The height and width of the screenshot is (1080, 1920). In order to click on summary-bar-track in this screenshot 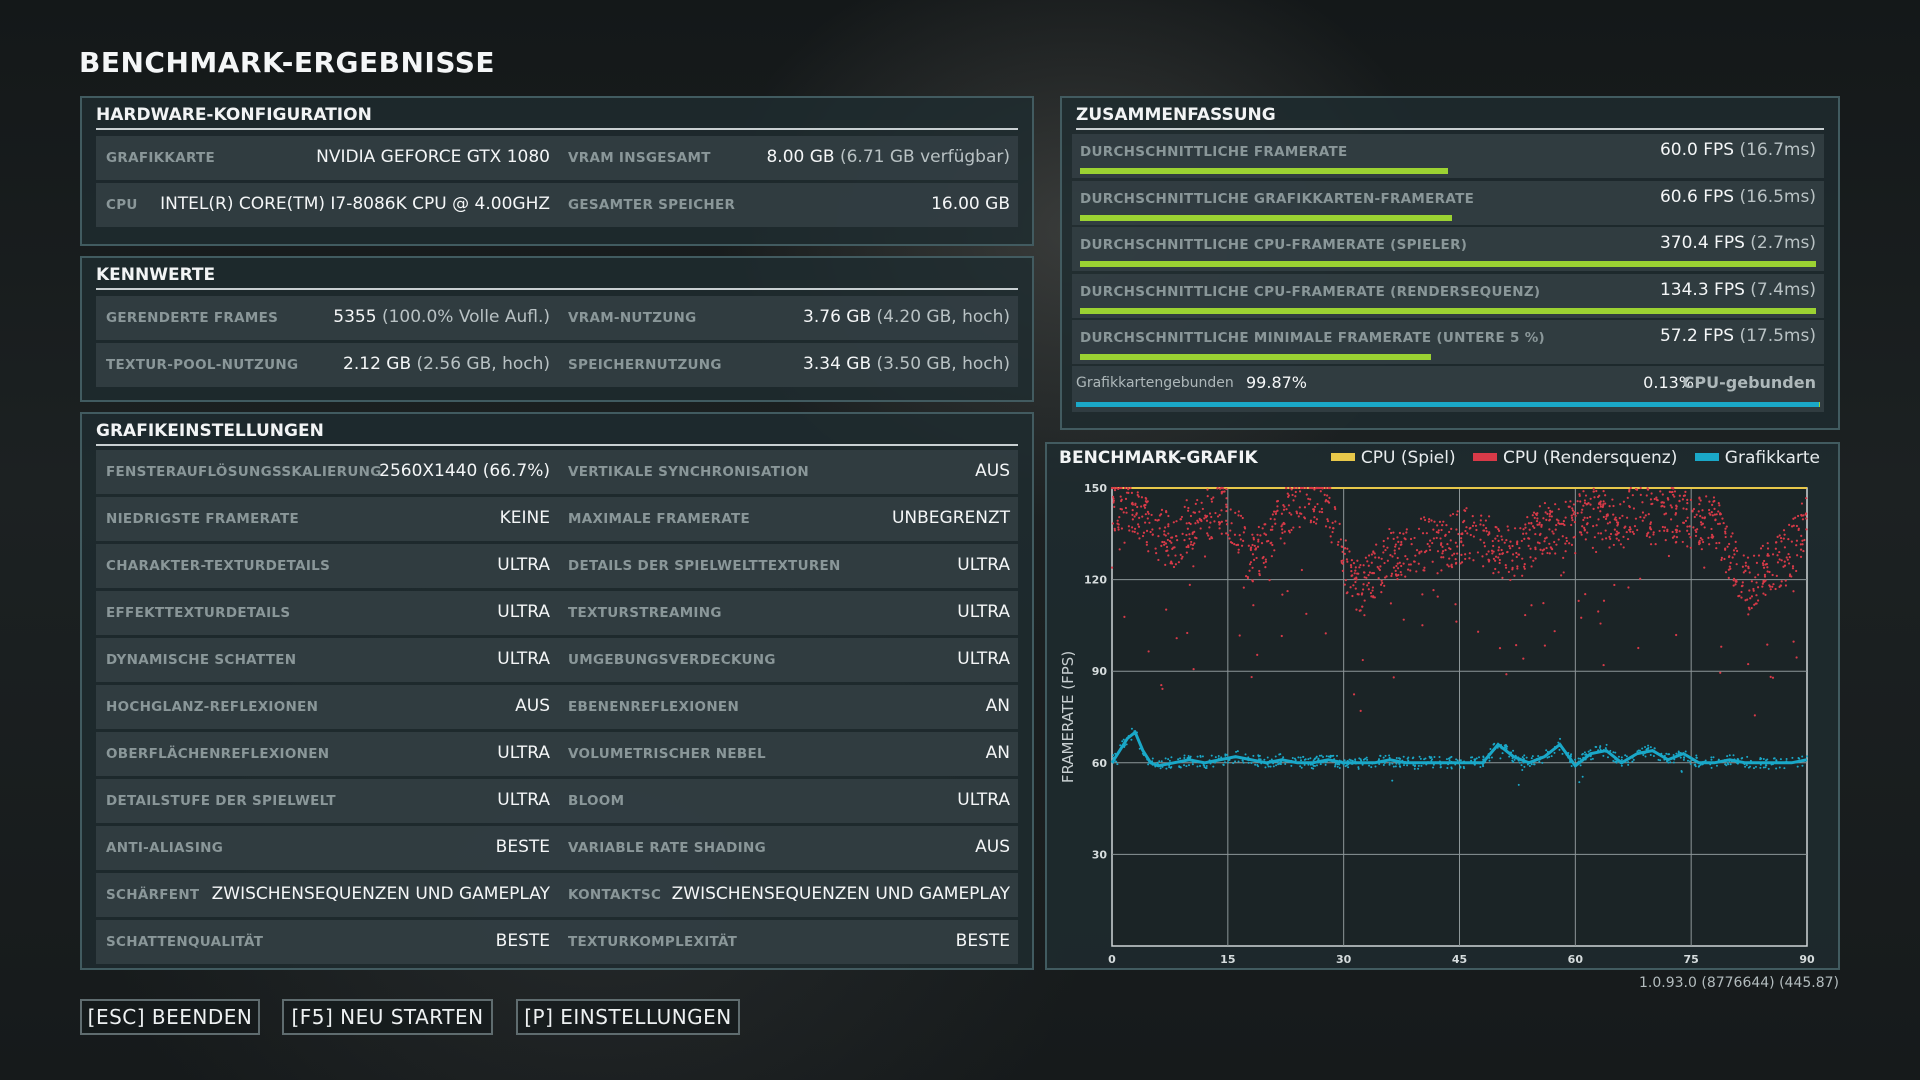, I will do `click(1448, 310)`.